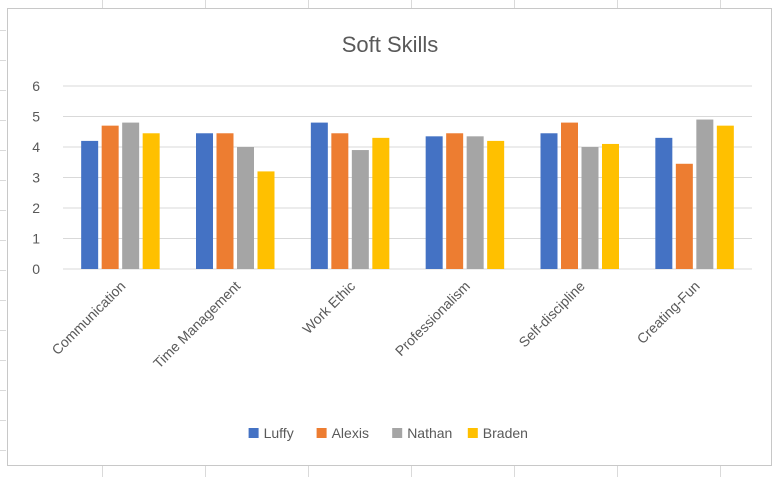 The height and width of the screenshot is (477, 781). I want to click on legend: Luffy Alexis Nathan Braden, so click(388, 433).